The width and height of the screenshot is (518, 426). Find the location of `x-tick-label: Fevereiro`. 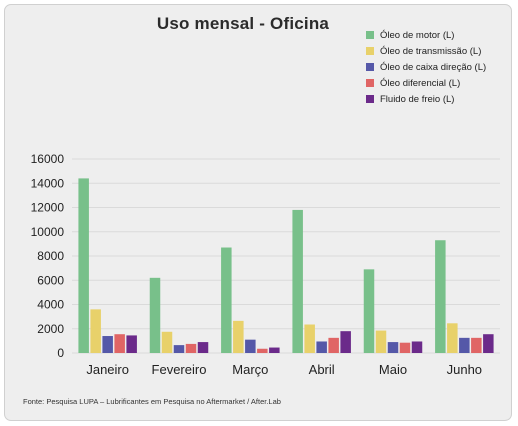

x-tick-label: Fevereiro is located at coordinates (179, 369).